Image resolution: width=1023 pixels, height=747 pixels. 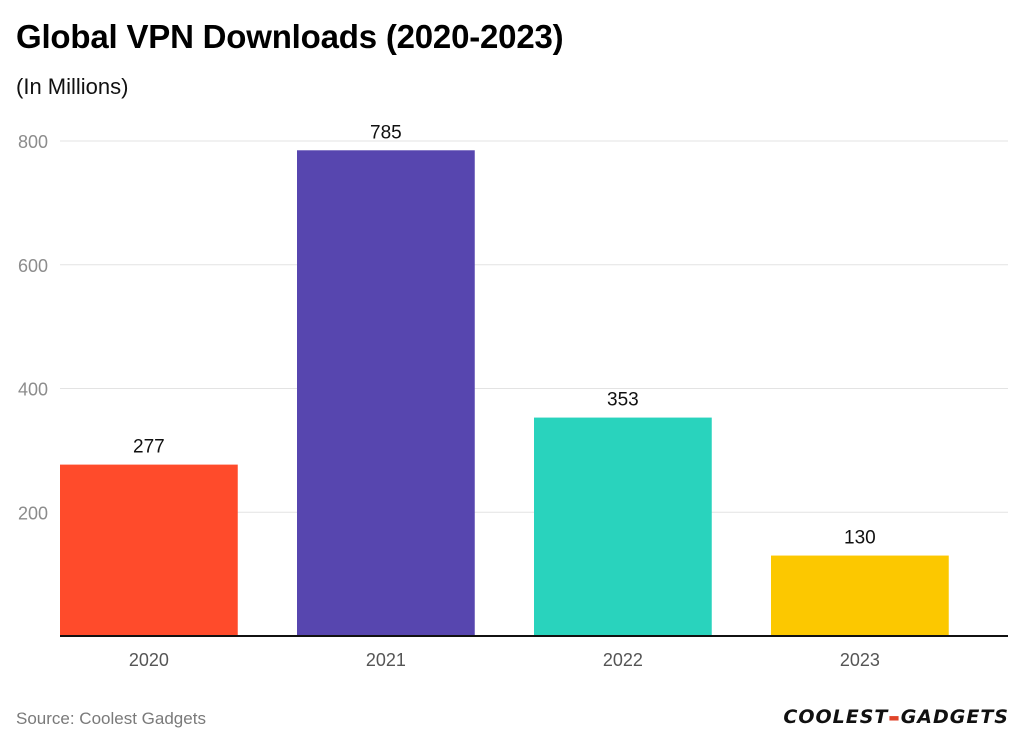 I want to click on x-tick-label: 2022, so click(x=623, y=660).